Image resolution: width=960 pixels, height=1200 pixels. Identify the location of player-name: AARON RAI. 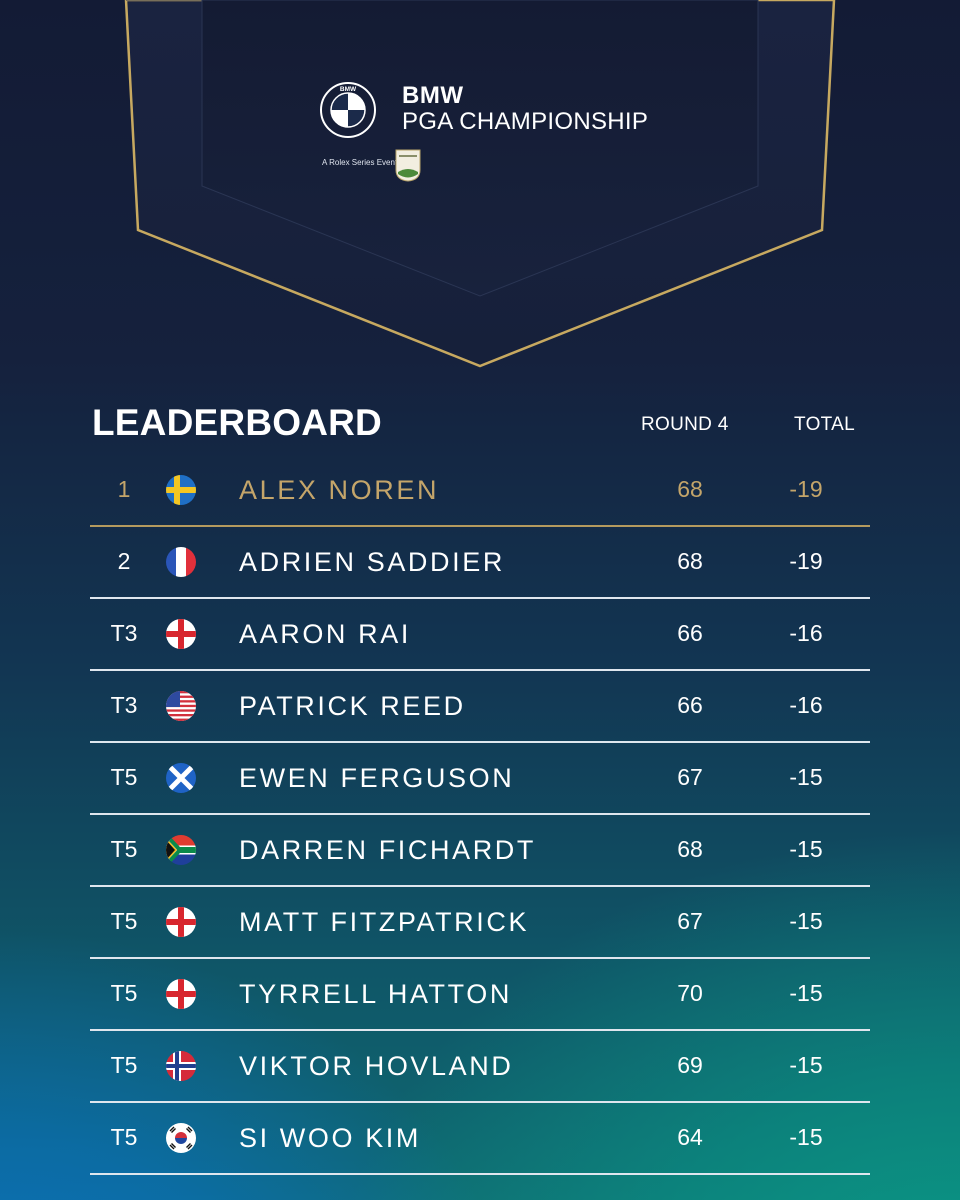
(325, 634).